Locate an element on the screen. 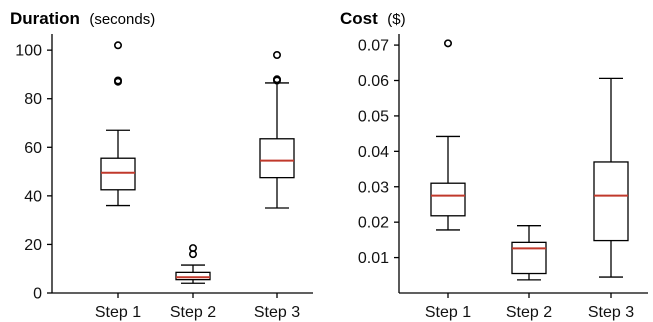 The height and width of the screenshot is (322, 653). duration-y-tick-label: 60 is located at coordinates (33, 148).